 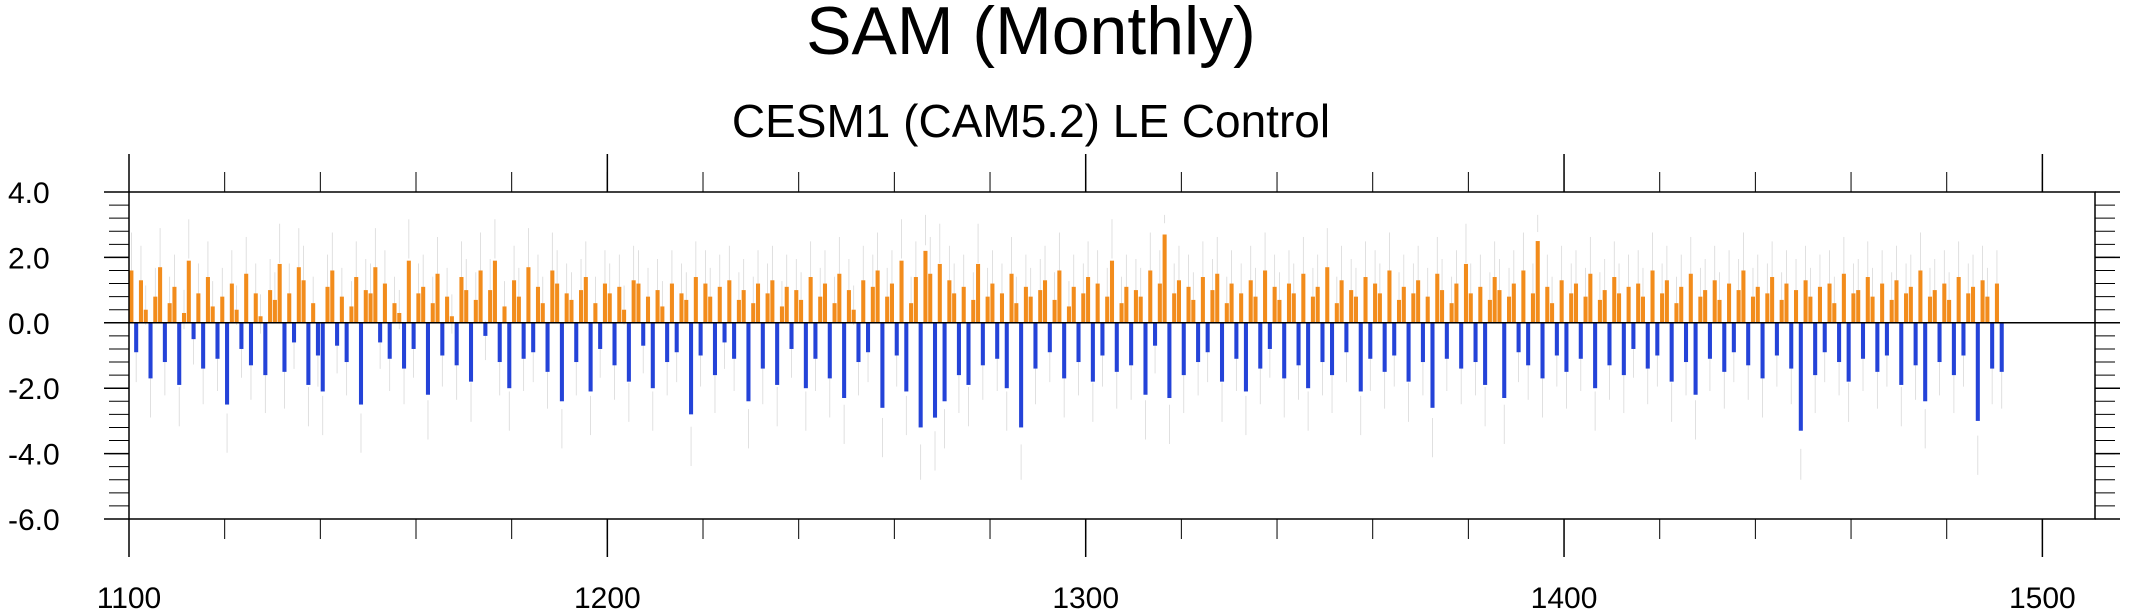 I want to click on y-tick-label: -6.0, so click(x=34, y=520).